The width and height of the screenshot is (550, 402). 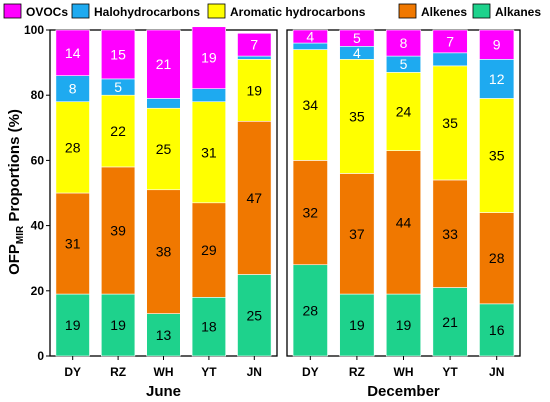 I want to click on data-label: 37, so click(x=357, y=234).